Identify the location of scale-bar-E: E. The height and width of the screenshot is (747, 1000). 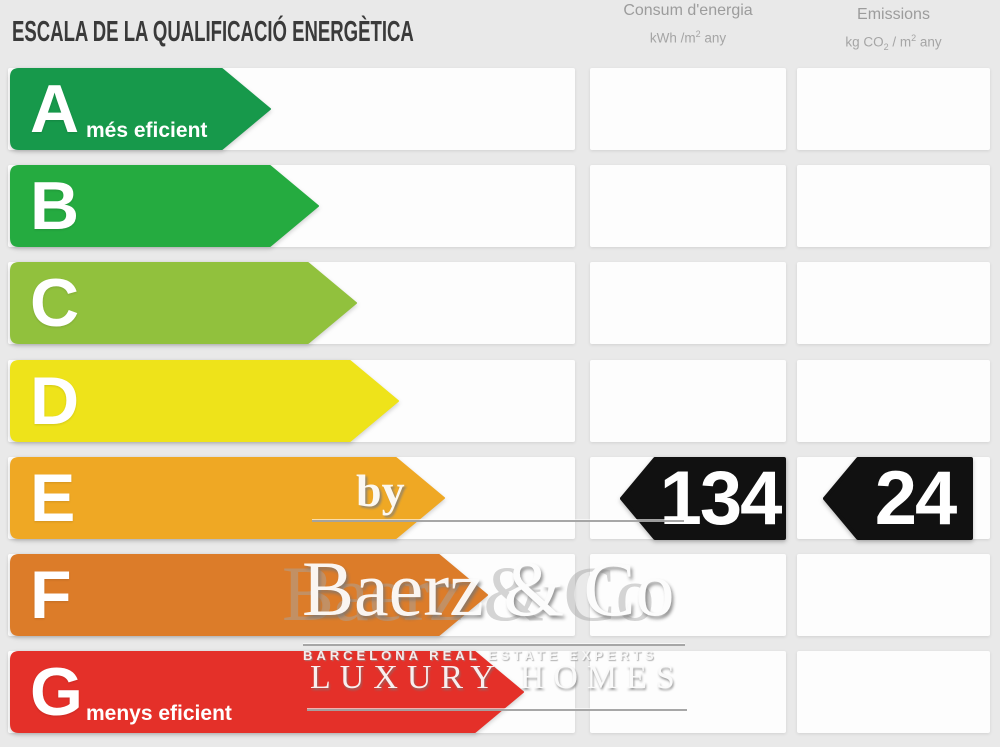
(228, 498).